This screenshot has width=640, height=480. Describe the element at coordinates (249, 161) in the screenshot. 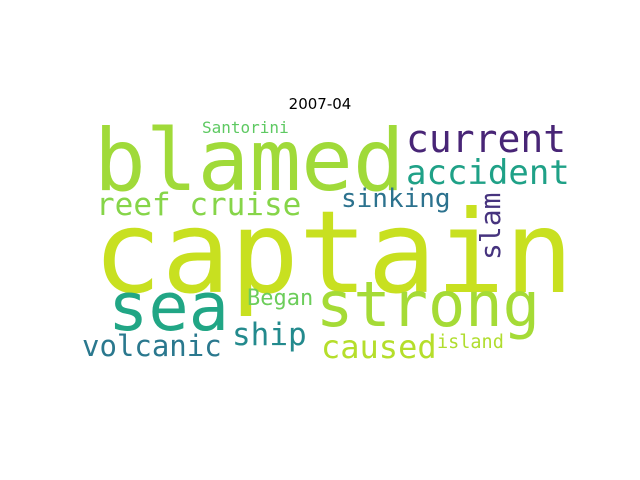

I see `word: blamed` at that location.